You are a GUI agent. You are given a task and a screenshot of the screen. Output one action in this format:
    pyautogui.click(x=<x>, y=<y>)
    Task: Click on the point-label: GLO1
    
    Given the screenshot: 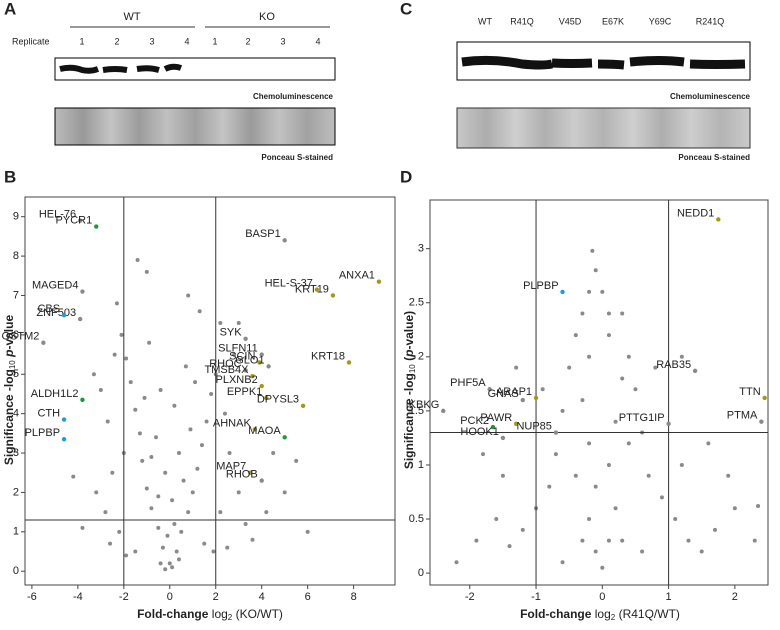 What is the action you would take?
    pyautogui.click(x=249, y=360)
    